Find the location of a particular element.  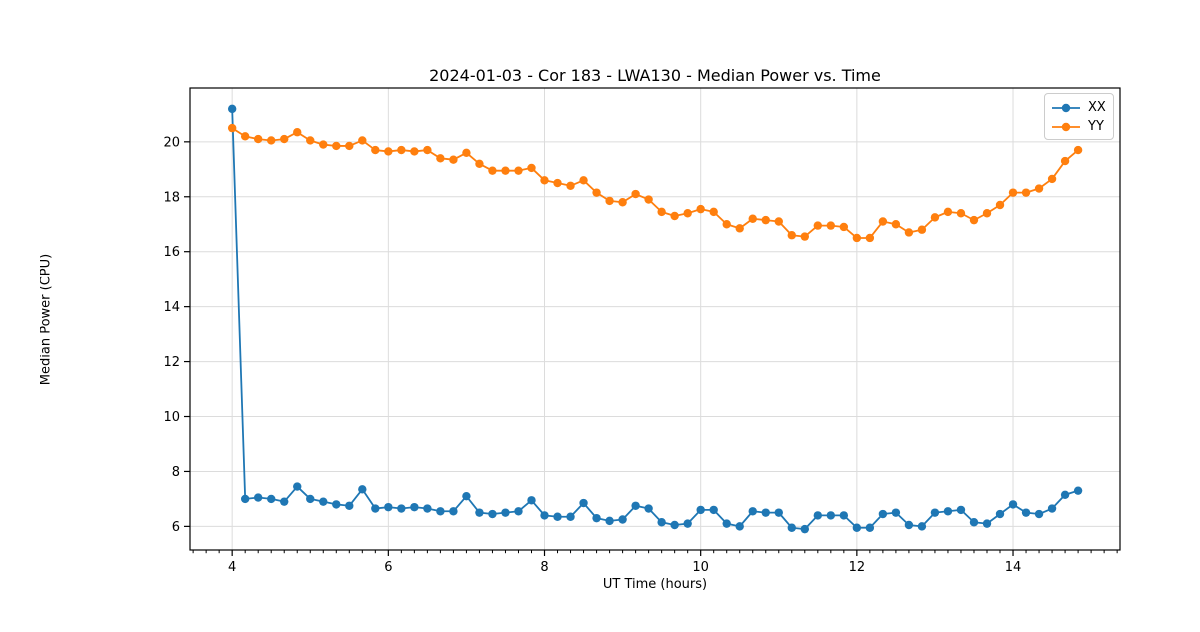

y-tick-label: 10 is located at coordinates (171, 417).